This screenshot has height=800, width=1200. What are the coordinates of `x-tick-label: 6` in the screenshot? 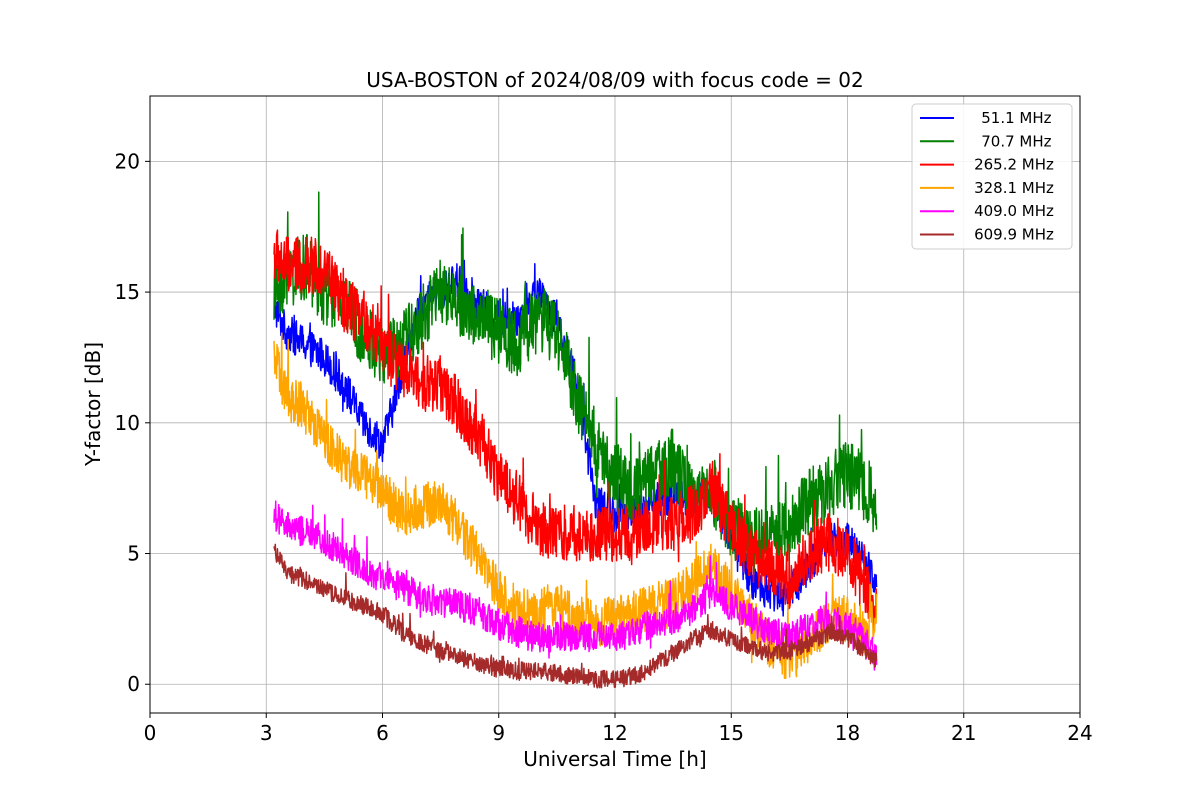 It's located at (382, 733).